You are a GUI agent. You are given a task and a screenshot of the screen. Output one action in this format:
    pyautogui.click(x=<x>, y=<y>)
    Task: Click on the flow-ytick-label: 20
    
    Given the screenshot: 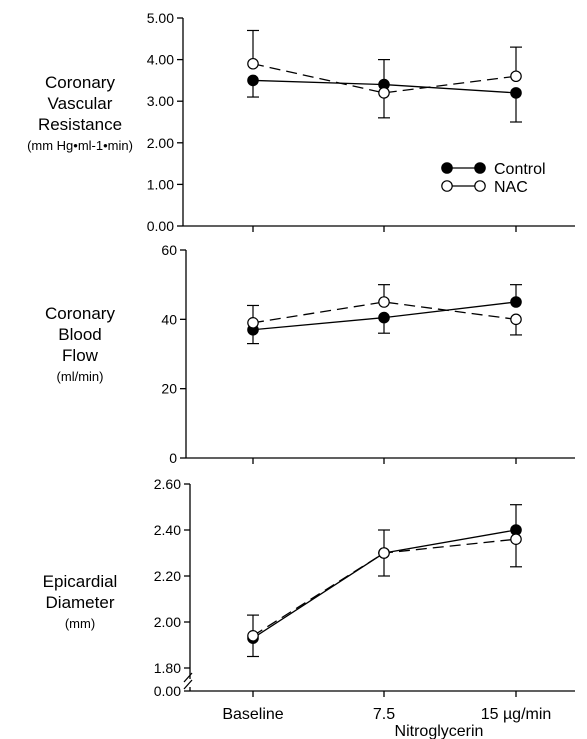 What is the action you would take?
    pyautogui.click(x=169, y=389)
    